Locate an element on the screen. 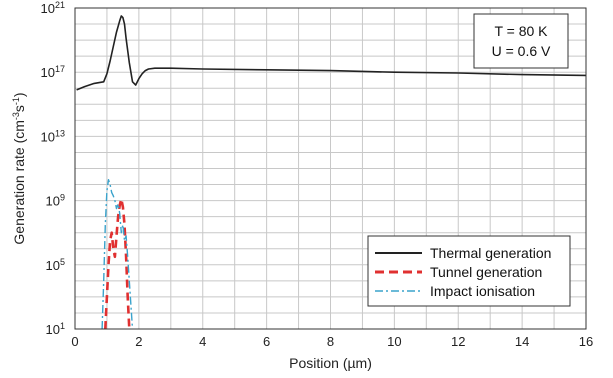 This screenshot has width=613, height=378. annotation-box: T = 80 K U = 0.6 V is located at coordinates (521, 41).